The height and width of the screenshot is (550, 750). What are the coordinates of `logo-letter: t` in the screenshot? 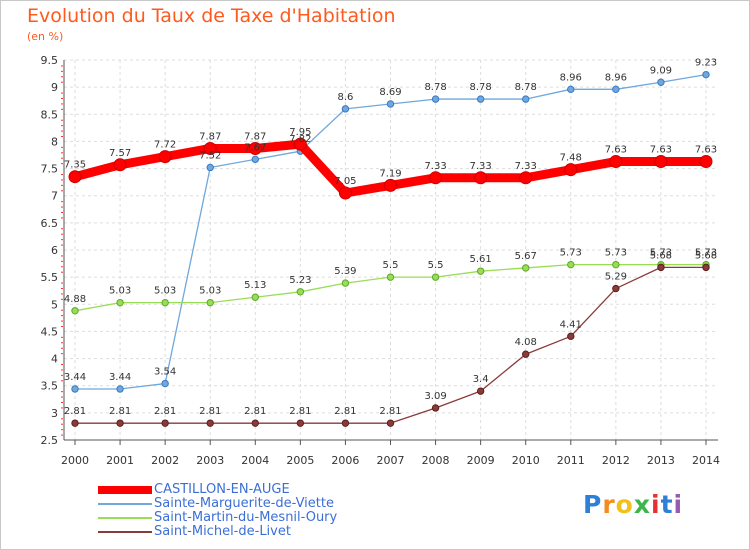 It's located at (667, 504).